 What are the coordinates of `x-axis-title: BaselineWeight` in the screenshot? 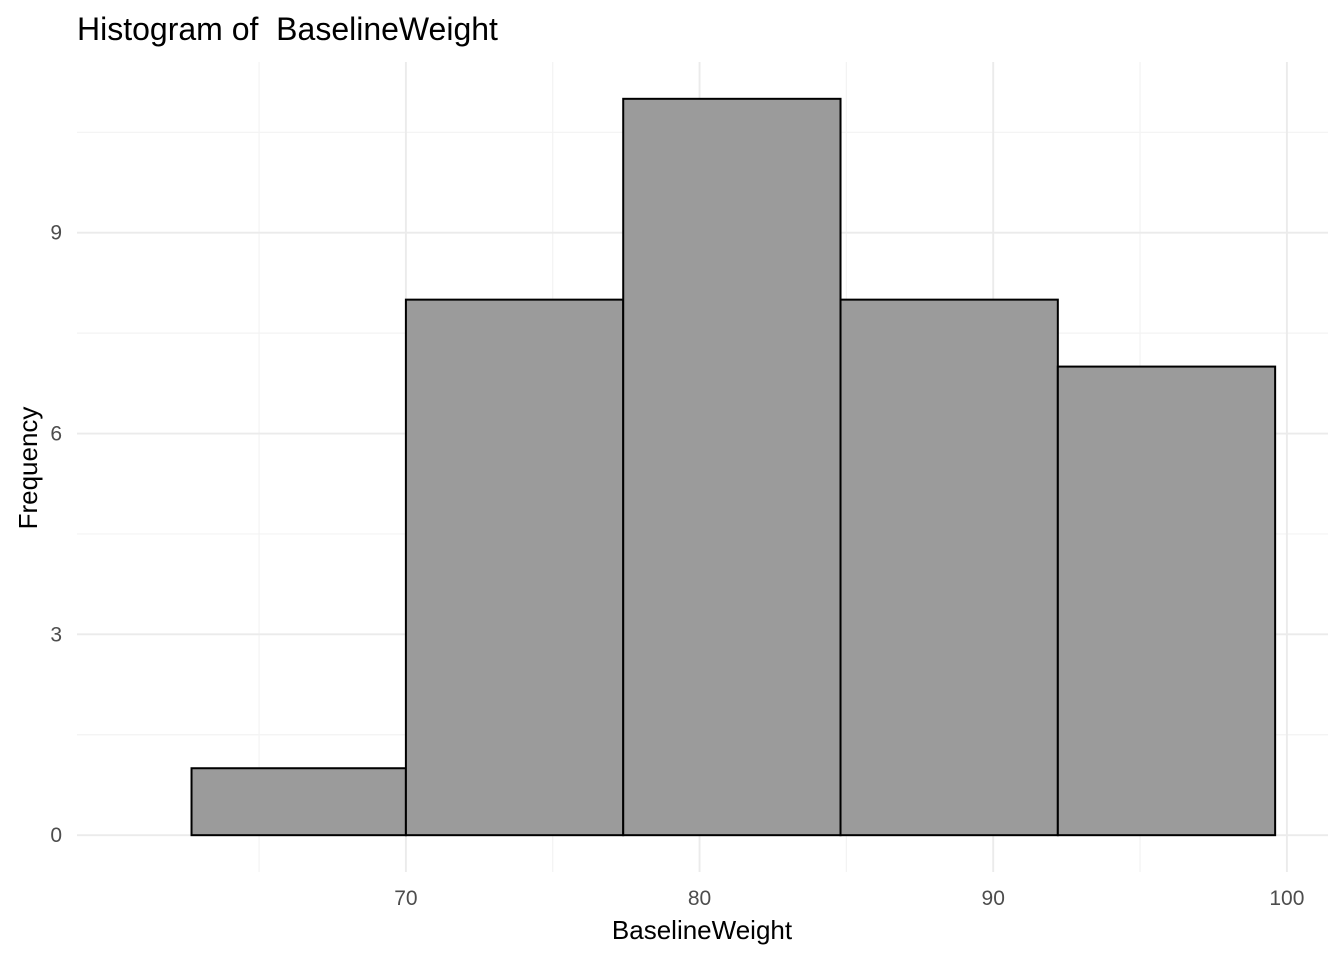 It's located at (702, 930).